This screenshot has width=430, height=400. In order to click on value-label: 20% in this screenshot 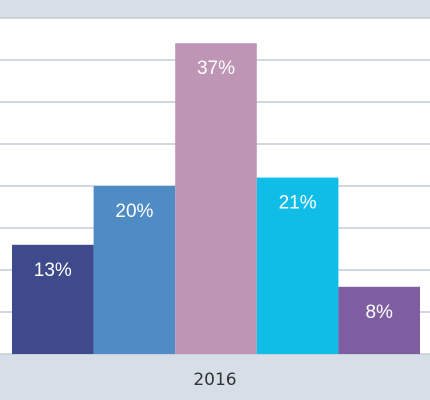, I will do `click(134, 211)`.